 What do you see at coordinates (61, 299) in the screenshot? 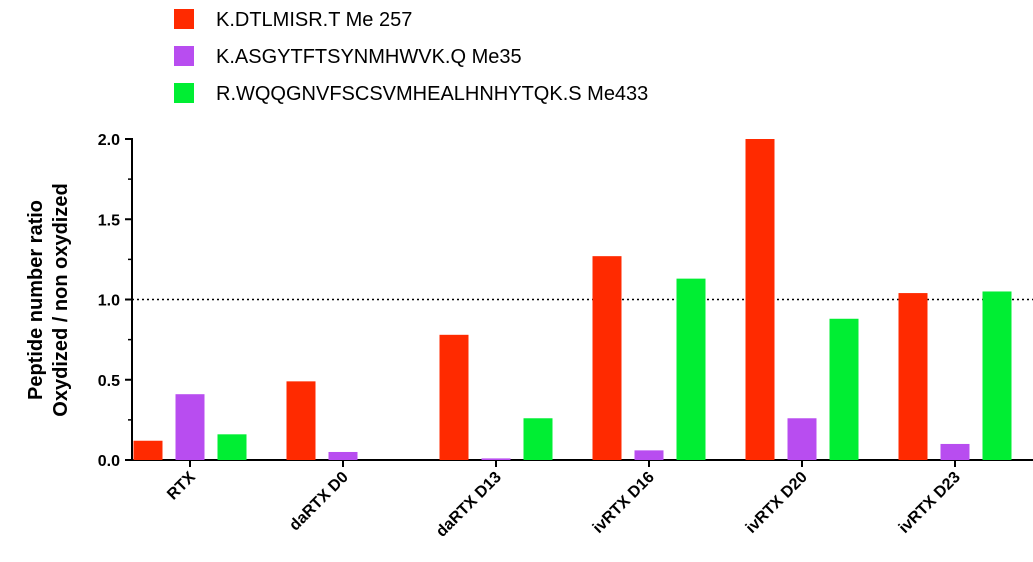
I see `y-axis-title-line-2: Oxydized / non oxydized` at bounding box center [61, 299].